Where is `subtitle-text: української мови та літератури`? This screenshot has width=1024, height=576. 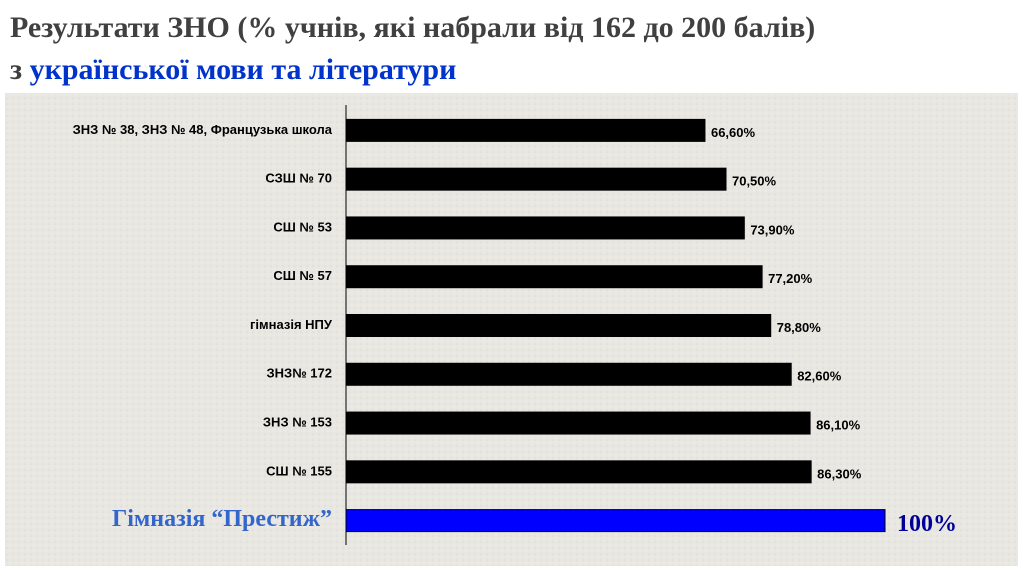
subtitle-text: української мови та літератури is located at coordinates (243, 69).